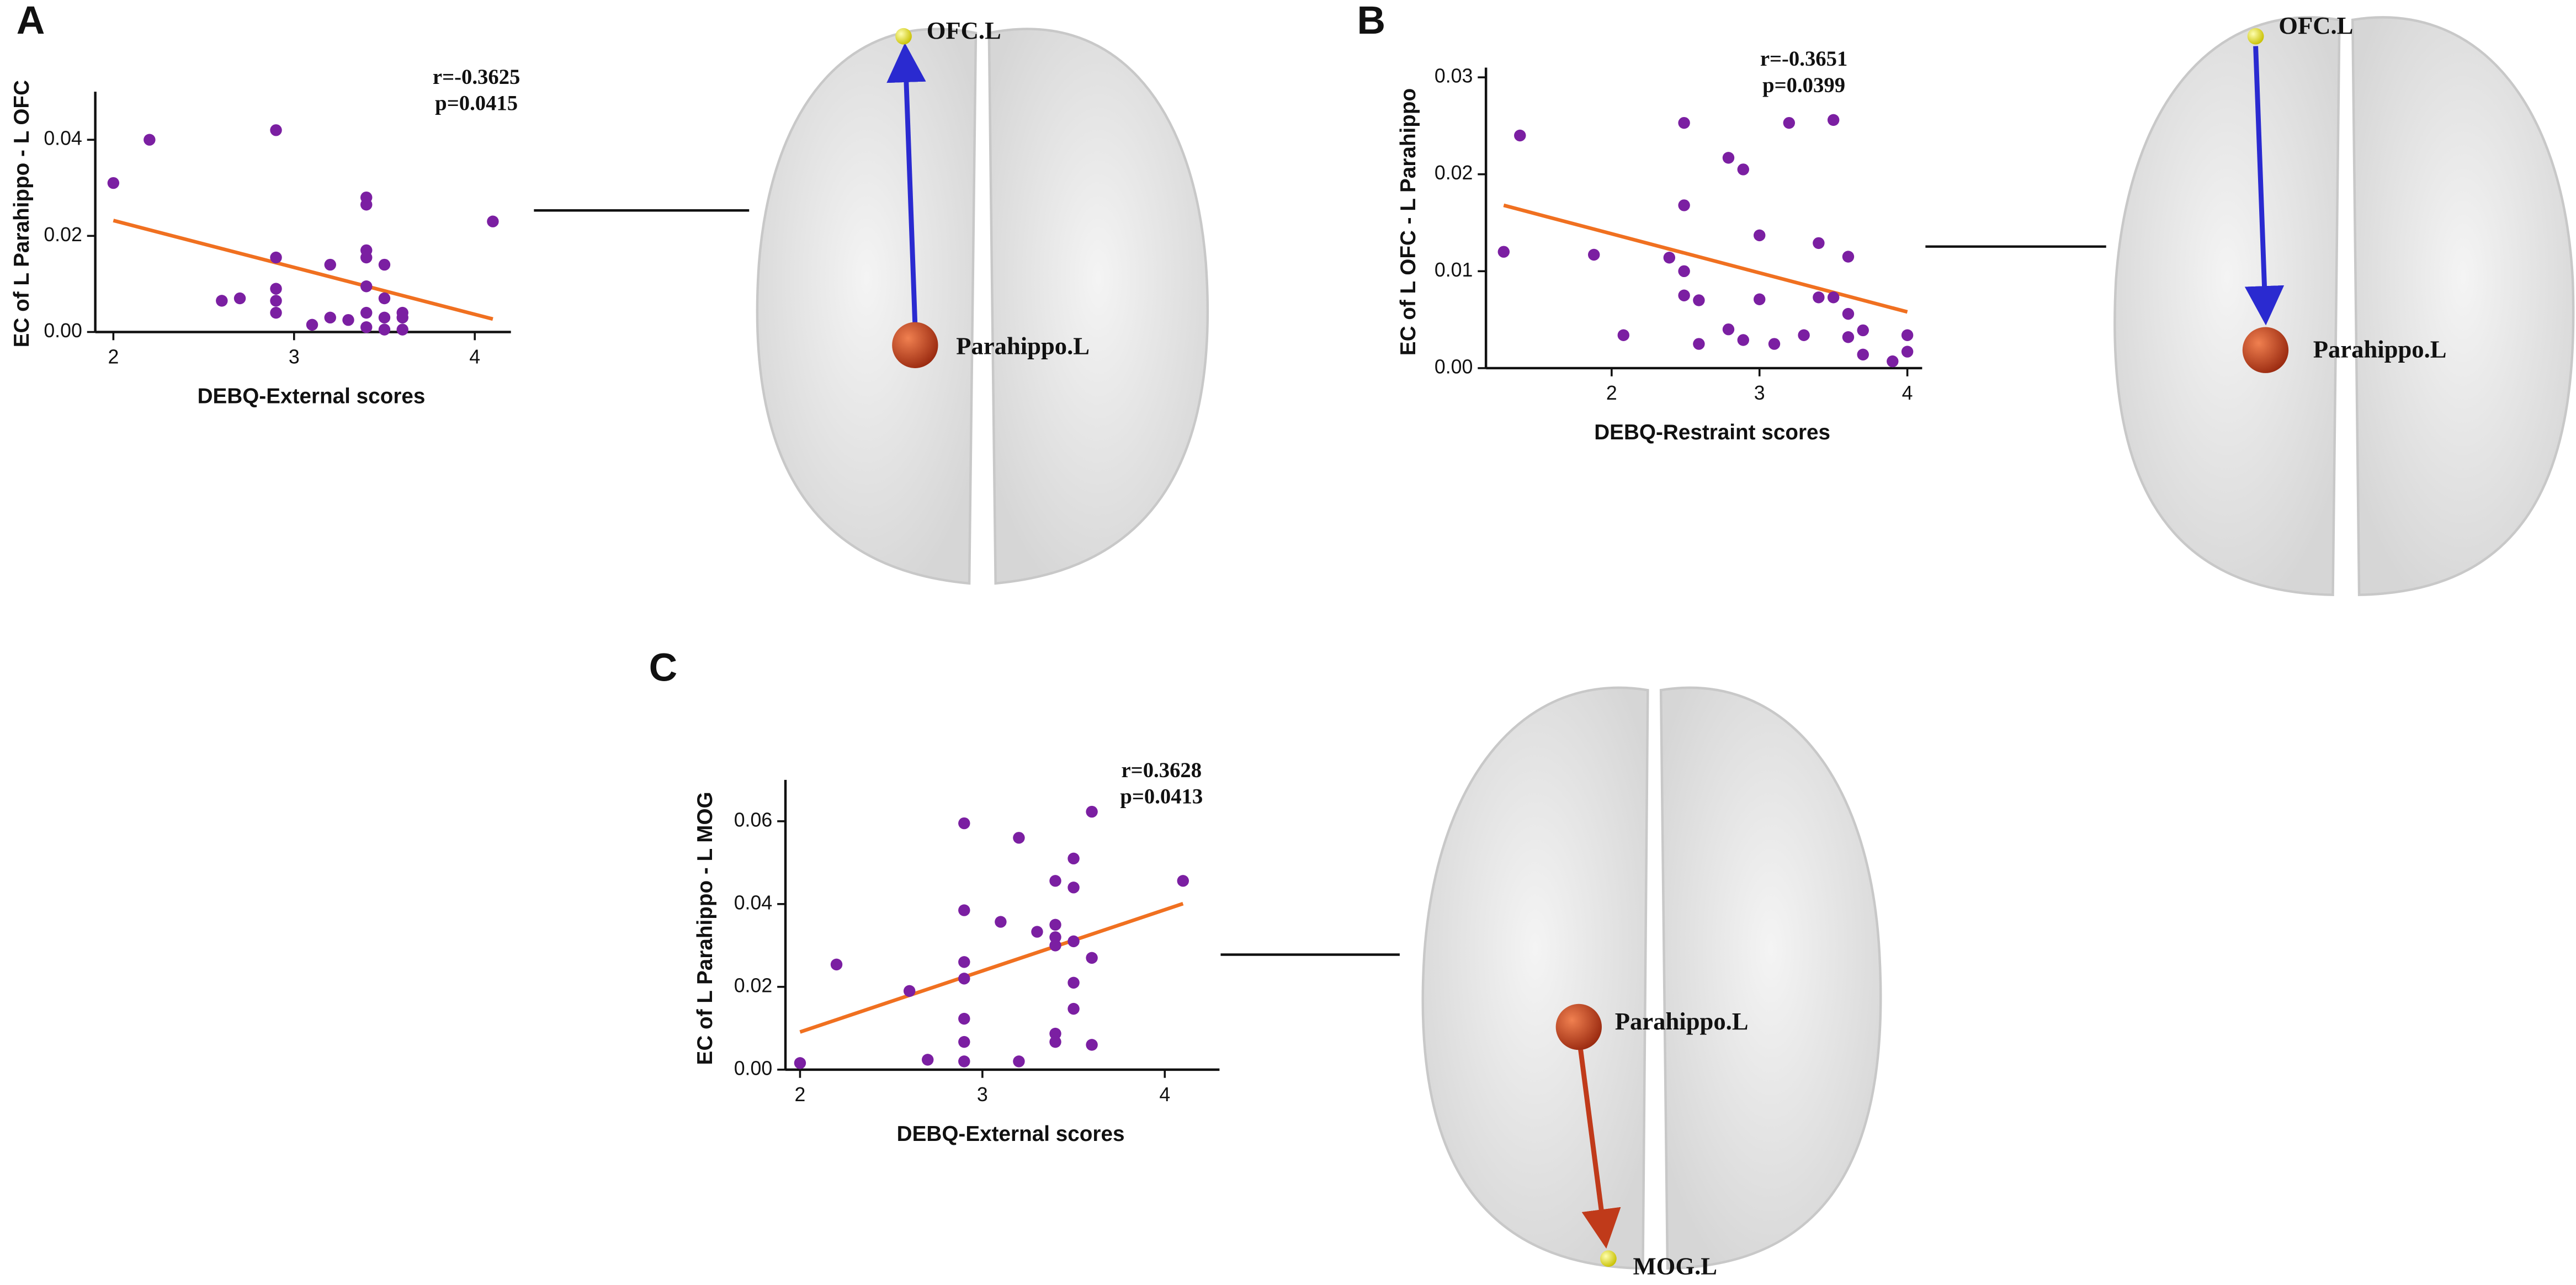 This screenshot has height=1285, width=2576. I want to click on panel-label: B, so click(1371, 21).